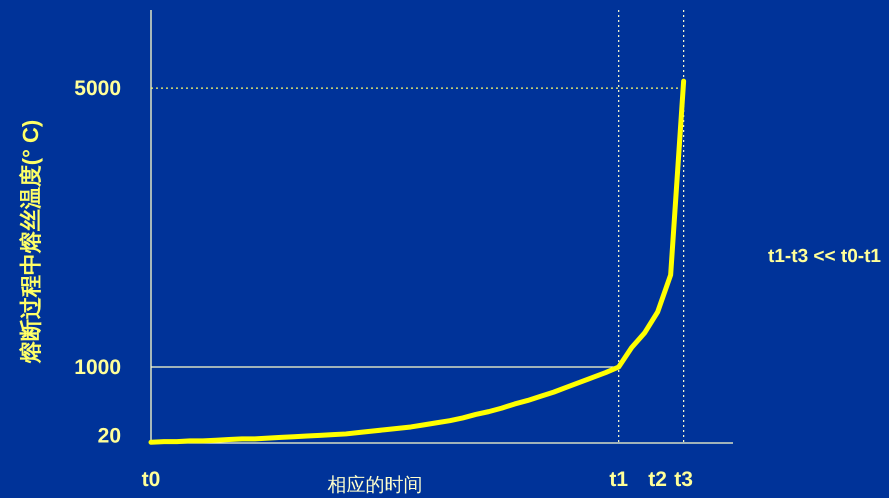 The width and height of the screenshot is (889, 498). I want to click on y-tick-label: 1000, so click(97, 367).